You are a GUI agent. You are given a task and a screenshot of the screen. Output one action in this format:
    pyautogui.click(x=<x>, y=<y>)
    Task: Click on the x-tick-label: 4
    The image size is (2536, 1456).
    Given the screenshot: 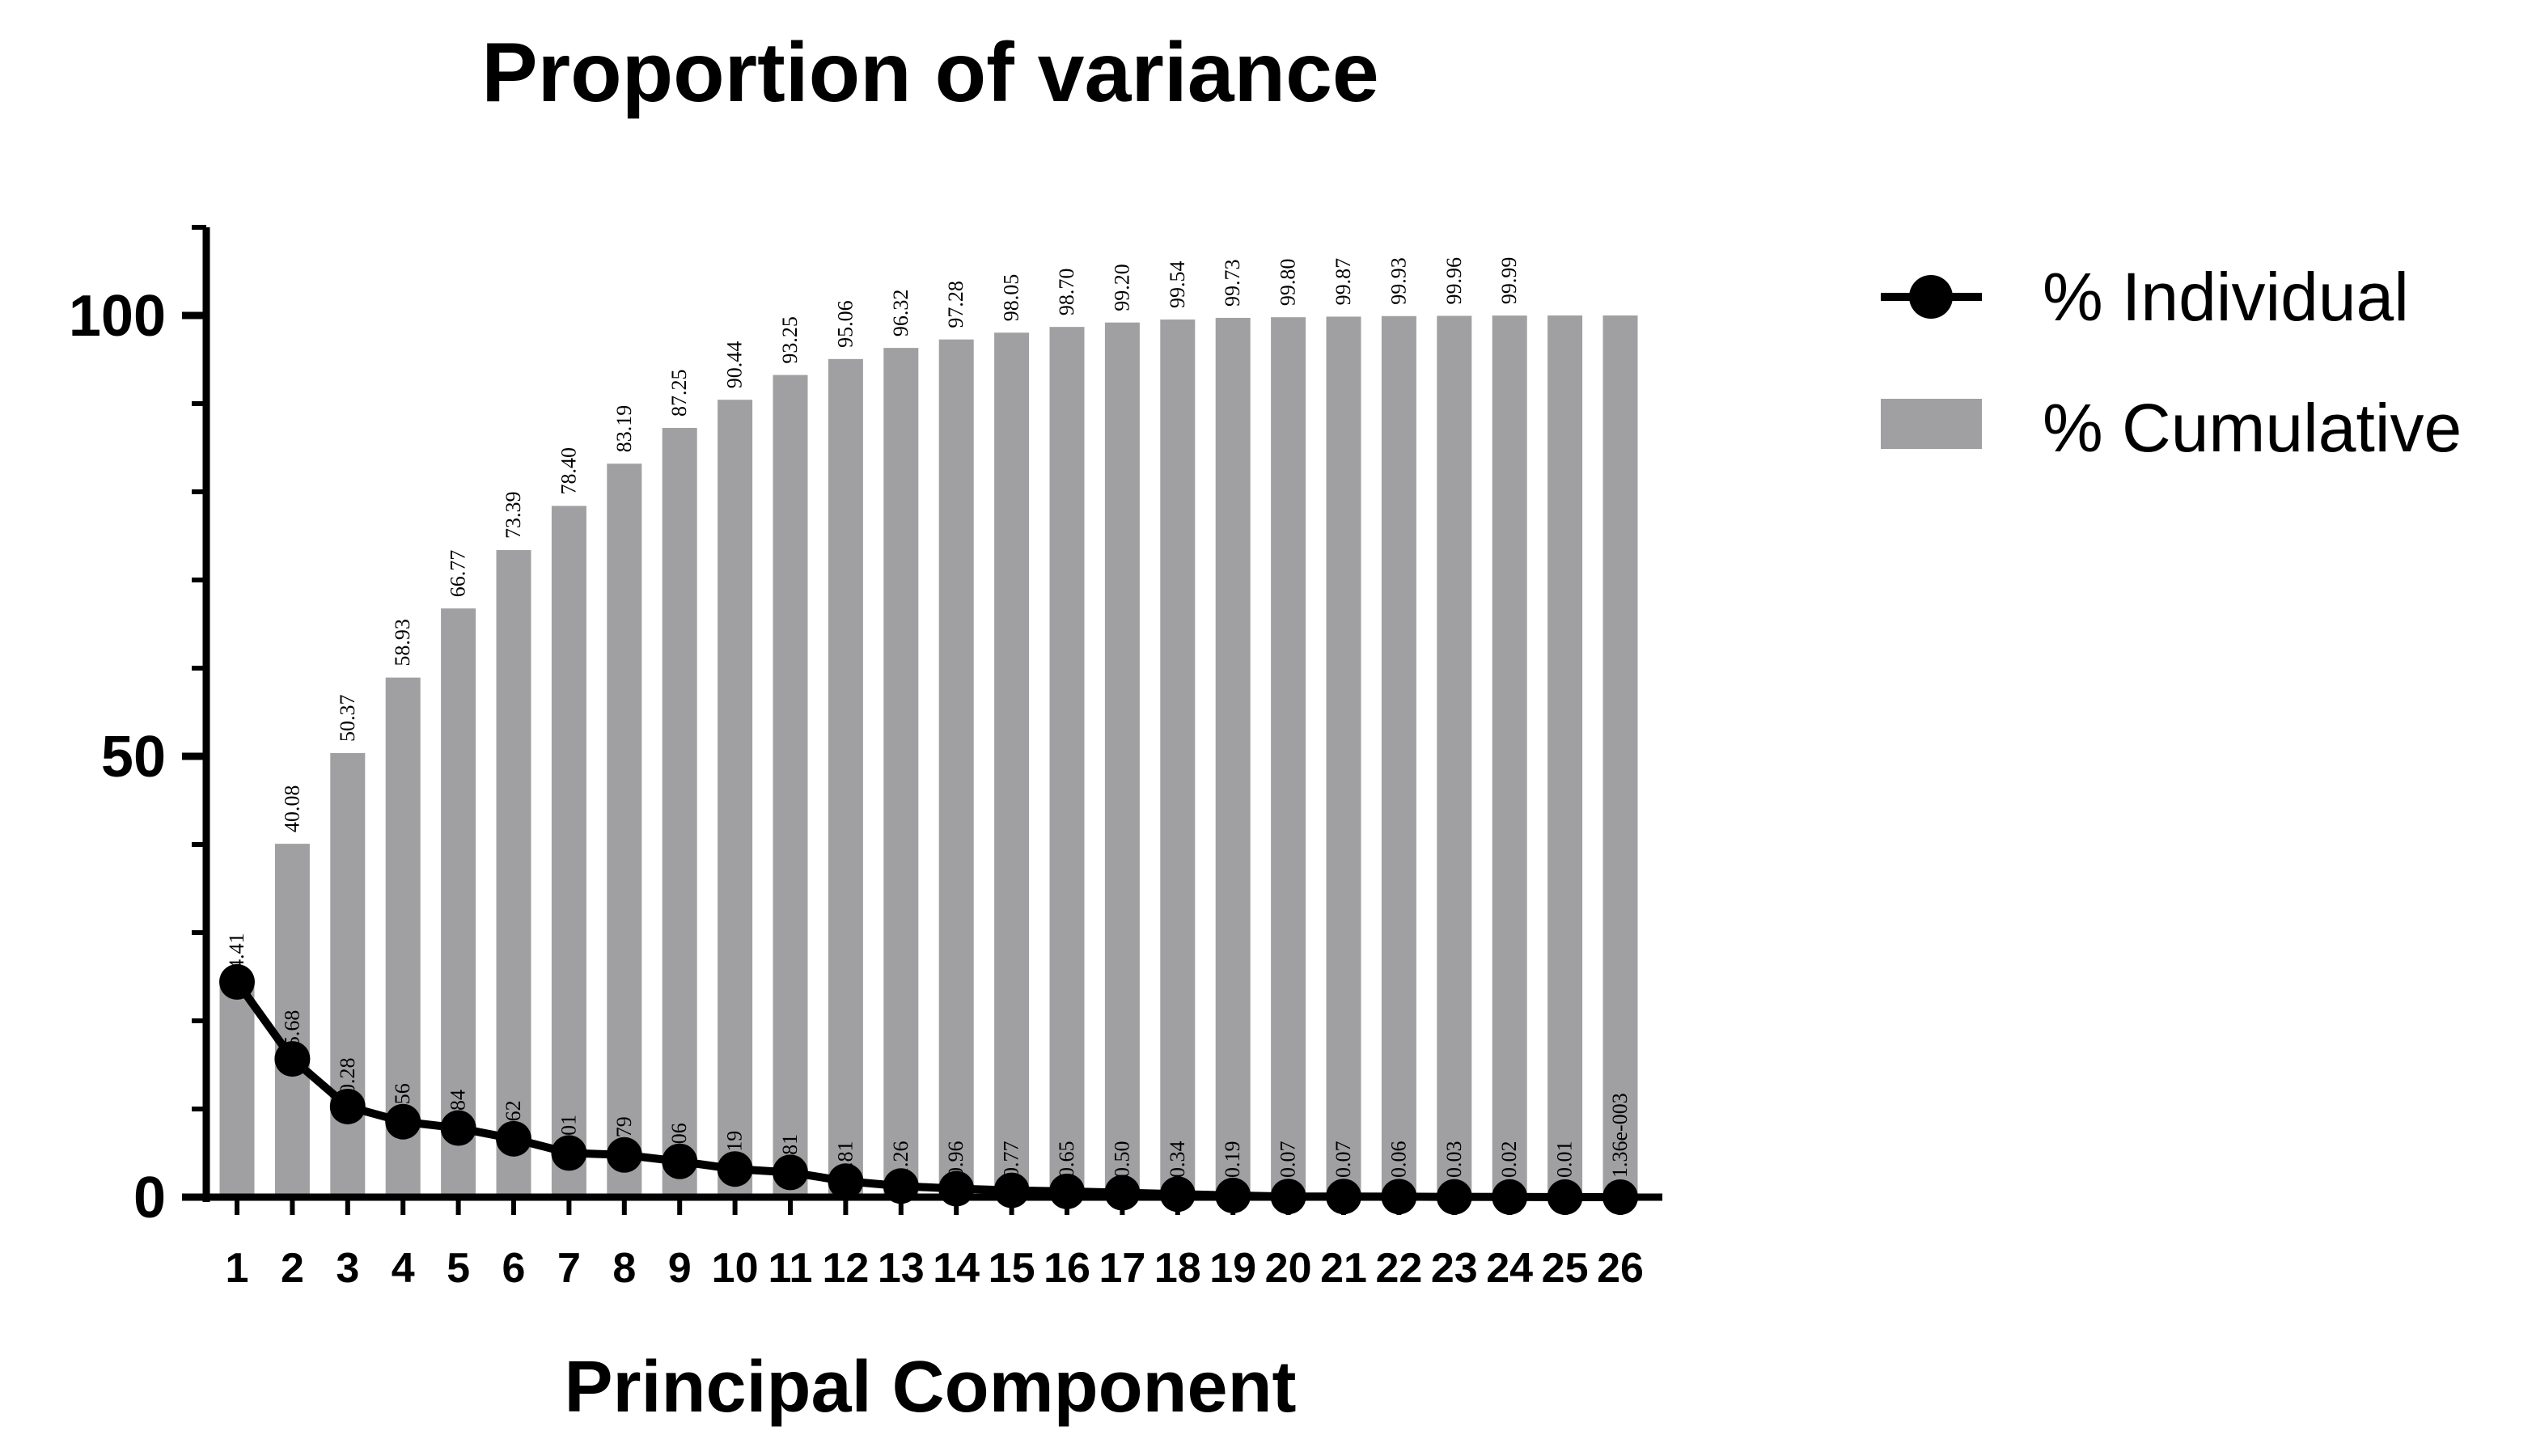 What is the action you would take?
    pyautogui.click(x=403, y=1268)
    